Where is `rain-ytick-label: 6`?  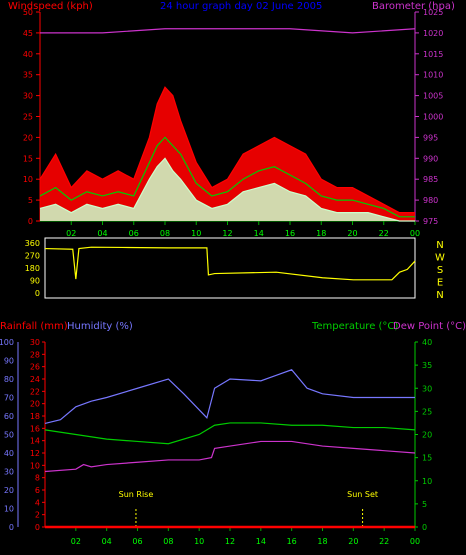
rain-ytick-label: 6 is located at coordinates (37, 490).